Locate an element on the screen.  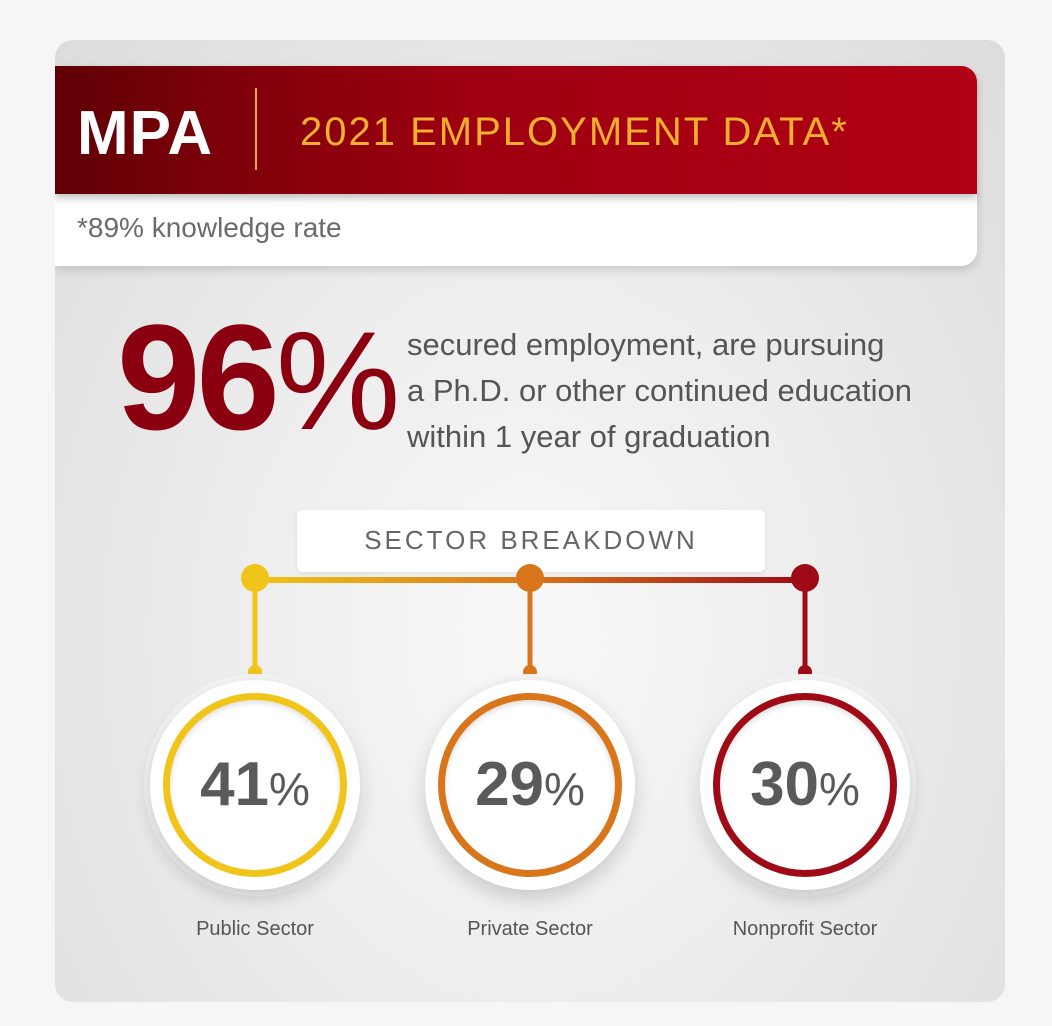
sector-breakdown-box is located at coordinates (531, 541).